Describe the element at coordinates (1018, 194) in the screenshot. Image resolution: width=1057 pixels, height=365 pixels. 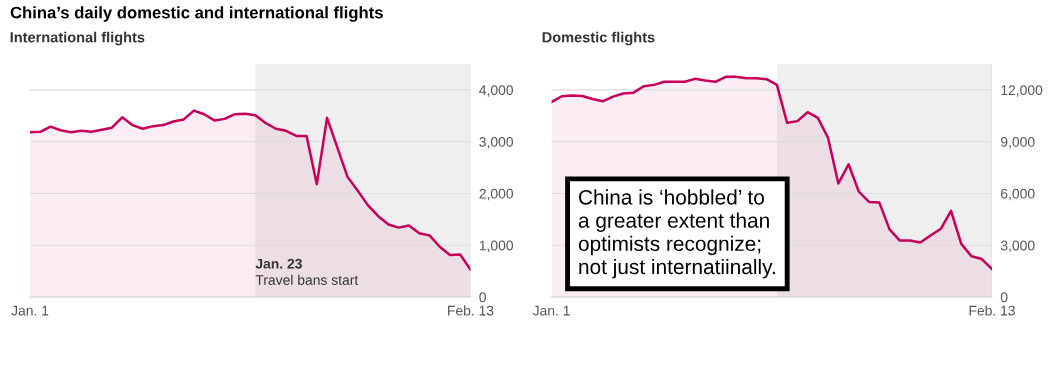
I see `y-tick-label: 6,000` at that location.